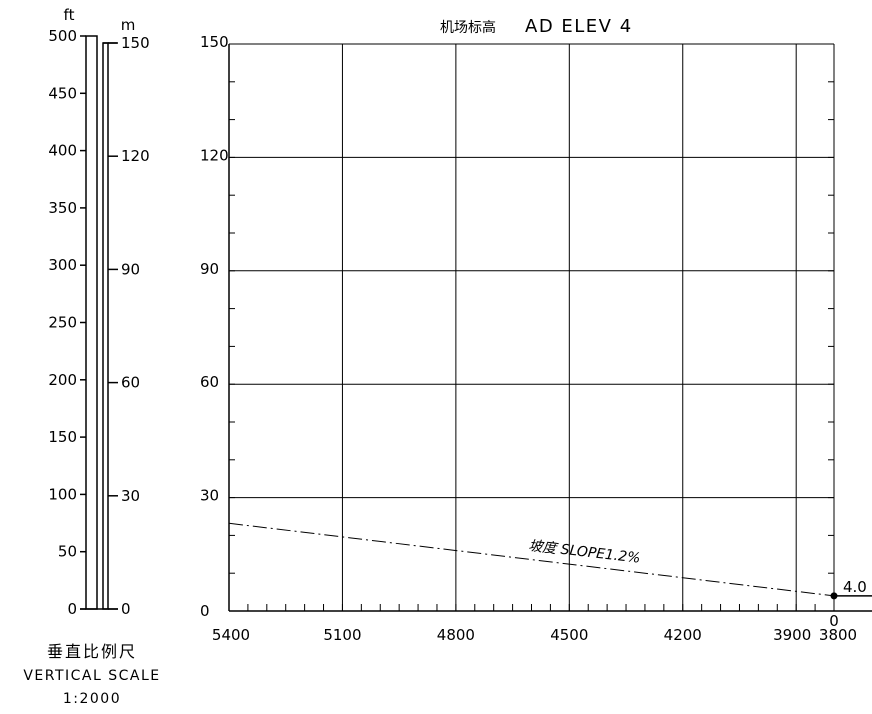 The width and height of the screenshot is (872, 714). What do you see at coordinates (468, 27) in the screenshot?
I see `chart-title-cn: 机场标高` at bounding box center [468, 27].